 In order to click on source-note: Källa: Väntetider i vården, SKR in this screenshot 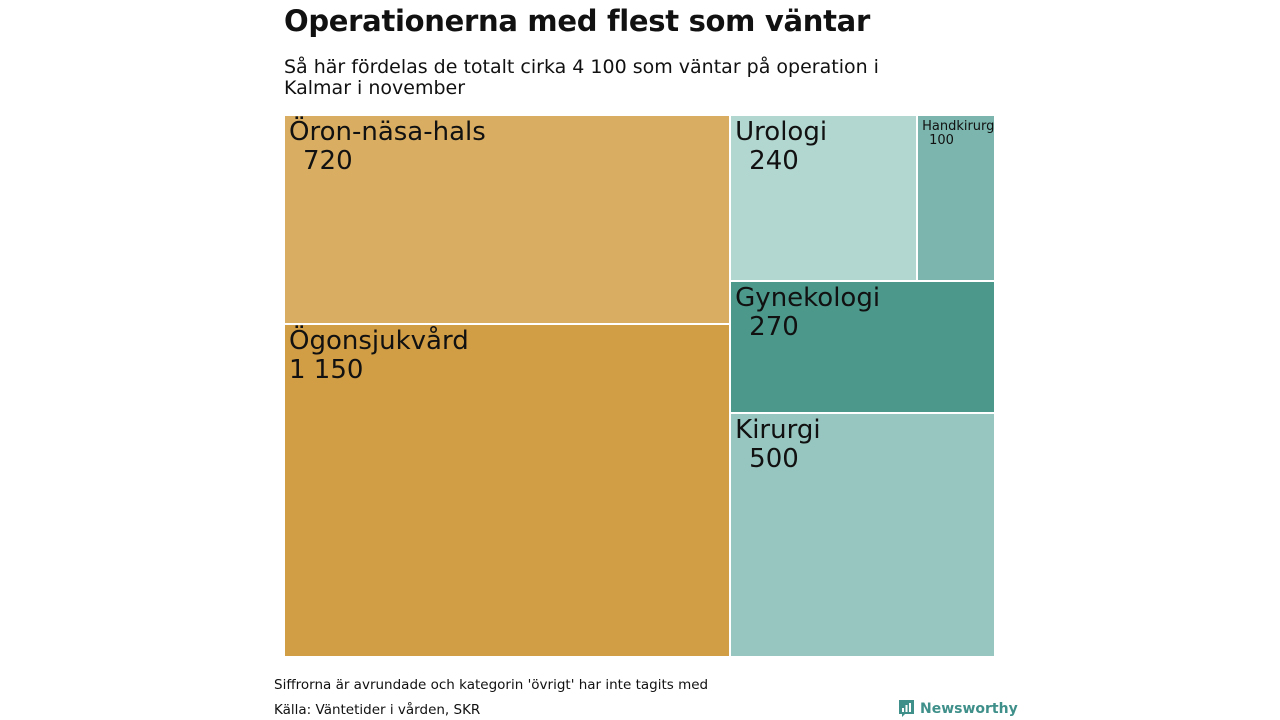, I will do `click(377, 710)`.